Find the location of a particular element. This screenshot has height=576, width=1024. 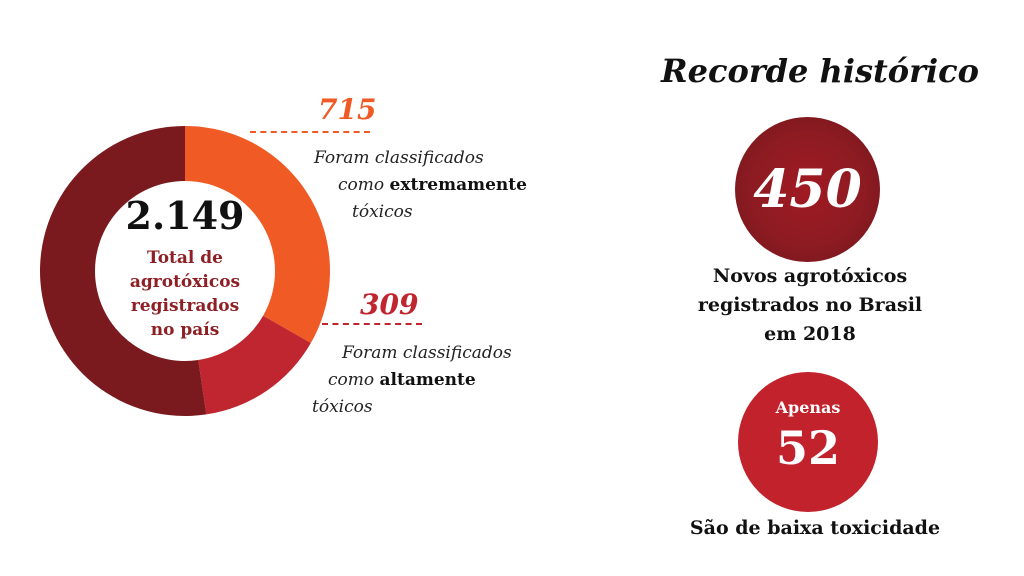

slice-text-bold: altamente is located at coordinates (427, 380).